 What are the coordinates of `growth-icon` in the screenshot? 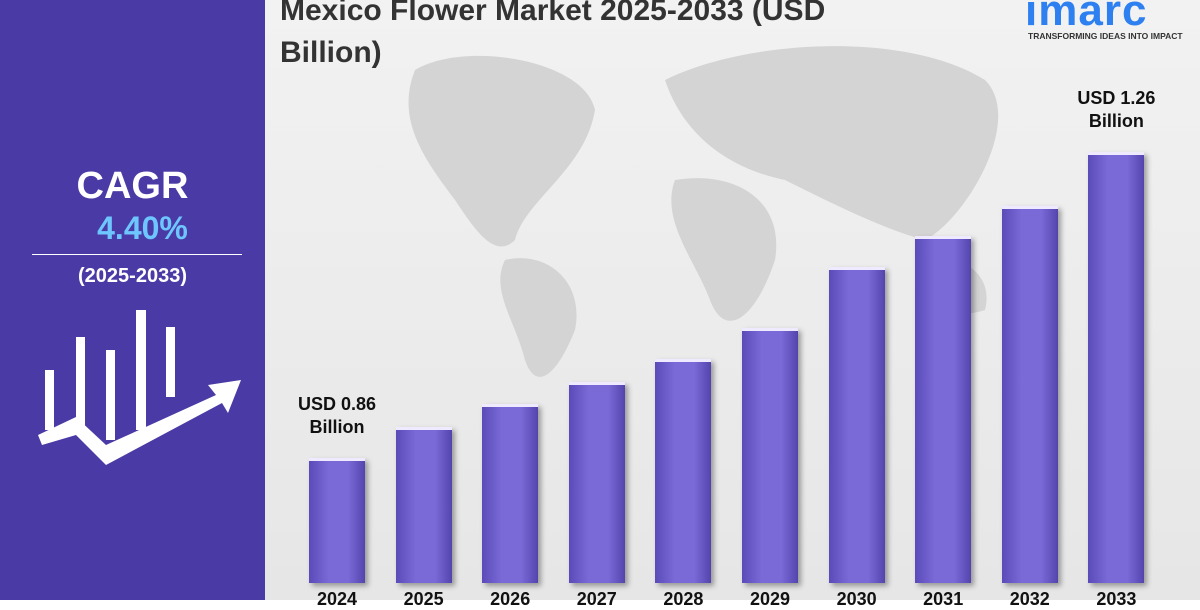 It's located at (139, 387).